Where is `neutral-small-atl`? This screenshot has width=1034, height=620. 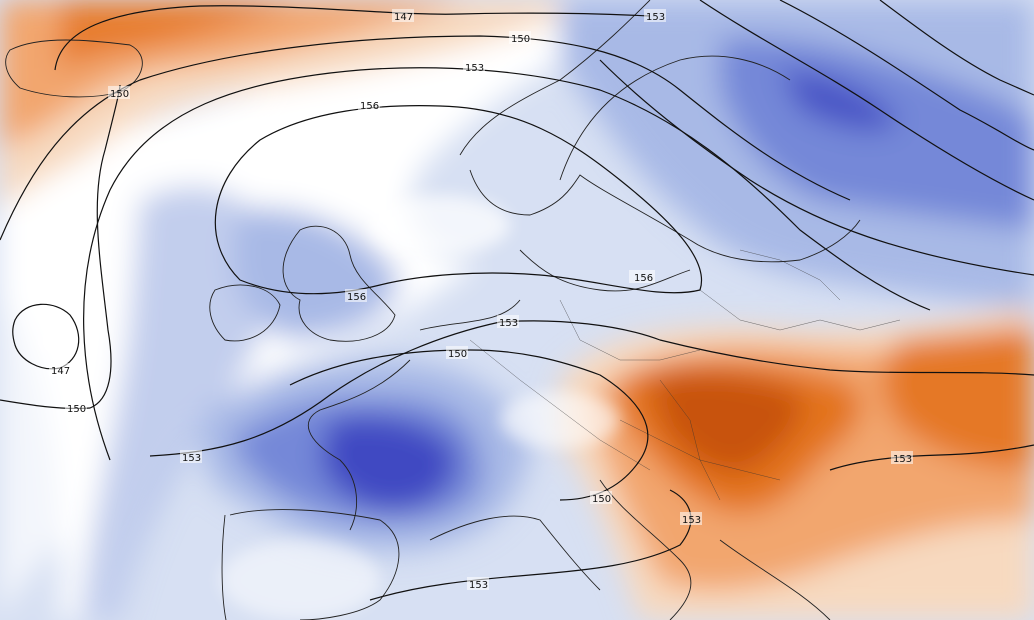 neutral-small-atl is located at coordinates (60, 340).